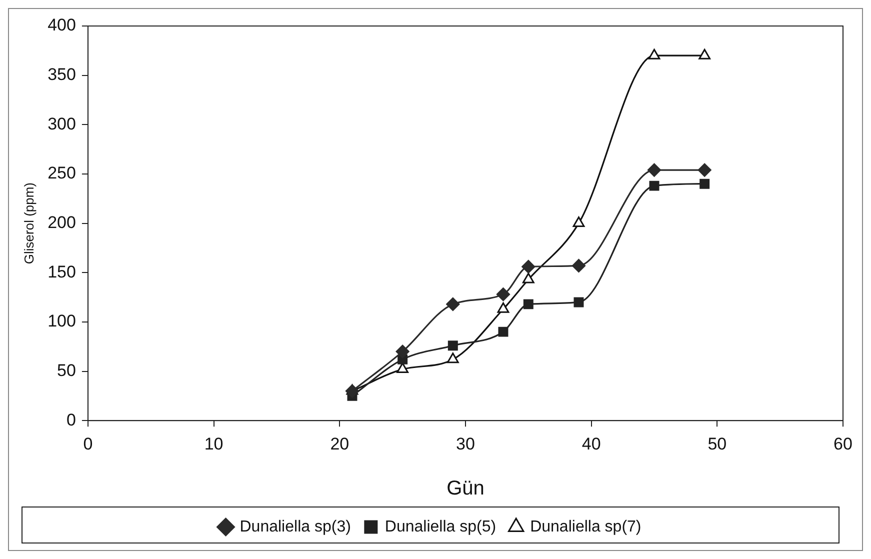 This screenshot has height=559, width=871. What do you see at coordinates (62, 222) in the screenshot?
I see `y-tick-label: 200` at bounding box center [62, 222].